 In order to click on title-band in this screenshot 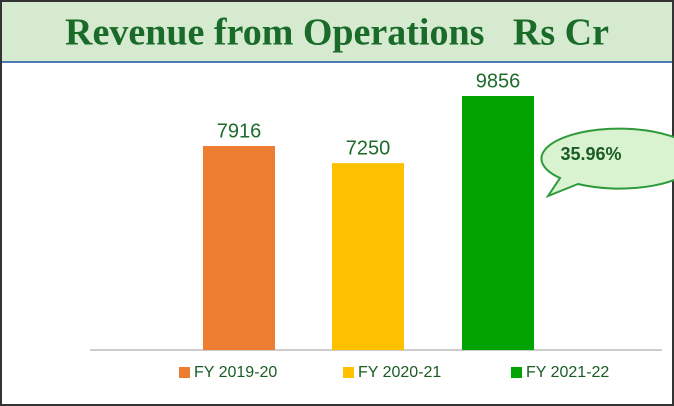, I will do `click(337, 32)`.